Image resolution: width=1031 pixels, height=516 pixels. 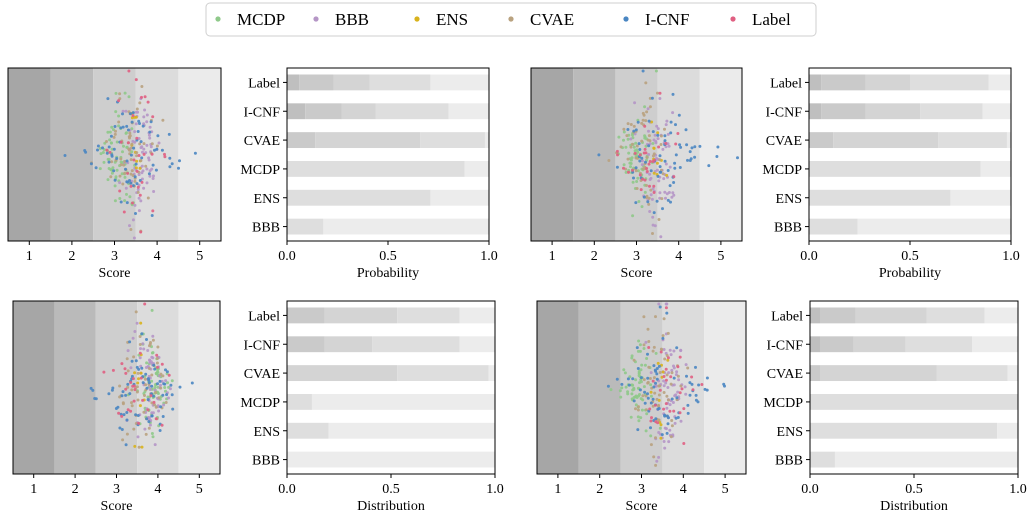 What do you see at coordinates (910, 273) in the screenshot?
I see `x-axis-label: Probability` at bounding box center [910, 273].